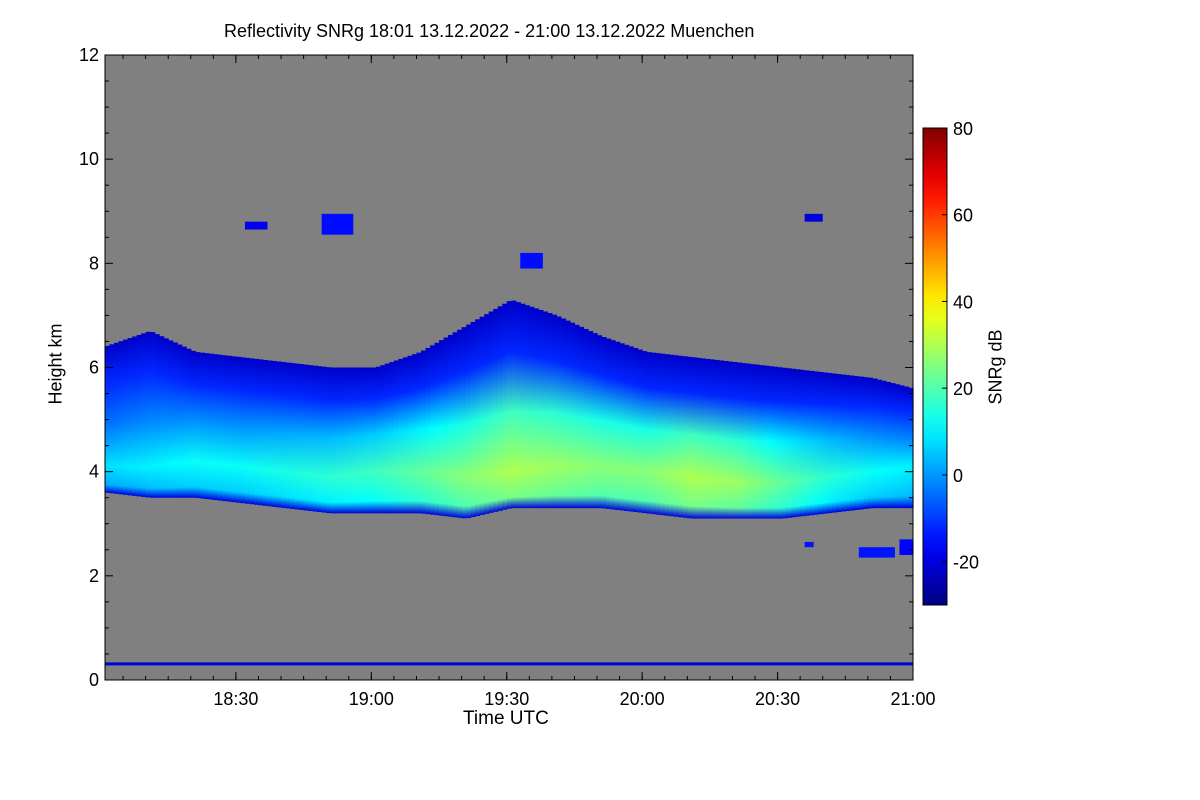 The height and width of the screenshot is (800, 1200). What do you see at coordinates (777, 699) in the screenshot?
I see `x-tick-label: 20:30` at bounding box center [777, 699].